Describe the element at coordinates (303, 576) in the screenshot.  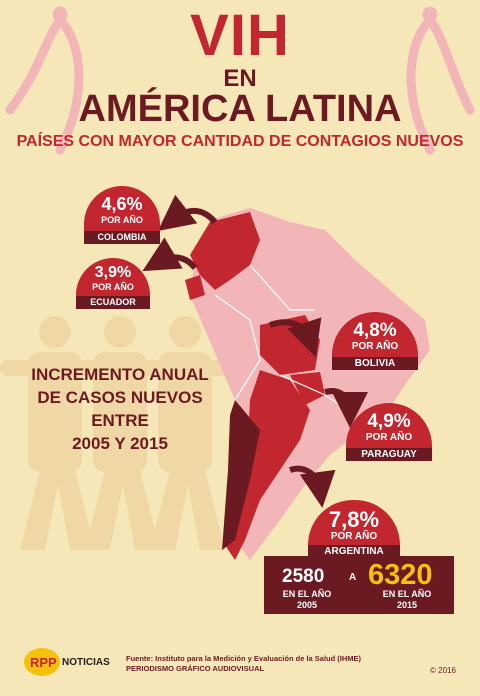
I see `stat-2005-value: 2580` at that location.